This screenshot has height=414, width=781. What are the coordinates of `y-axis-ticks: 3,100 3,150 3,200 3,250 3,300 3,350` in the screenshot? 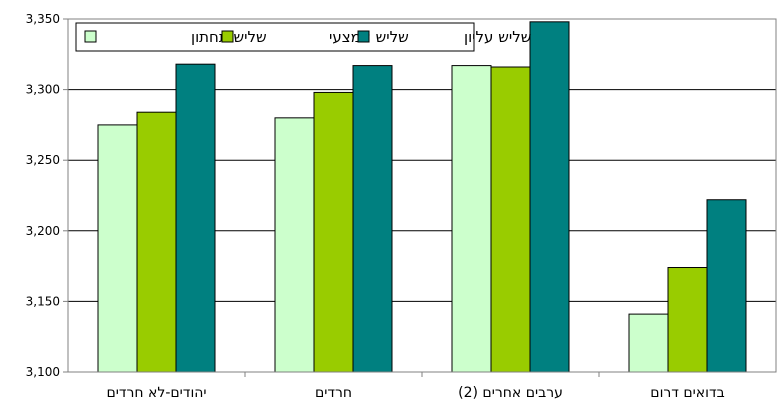 It's located at (47, 195).